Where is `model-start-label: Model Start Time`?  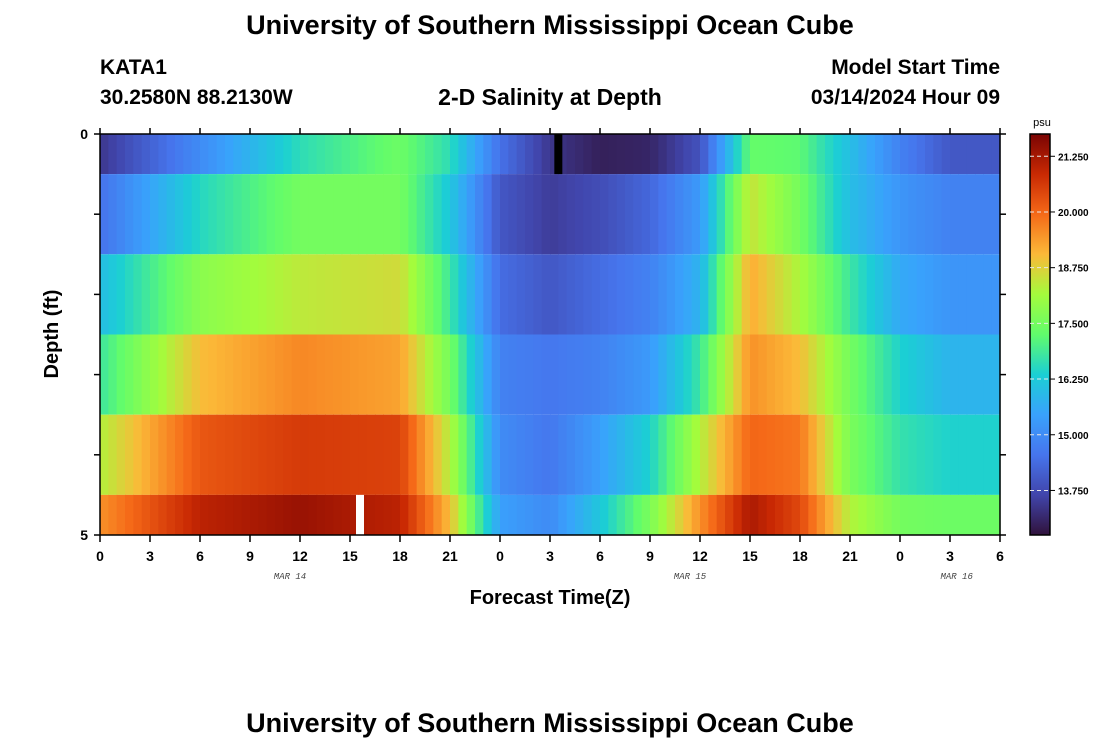
model-start-label: Model Start Time is located at coordinates (915, 67).